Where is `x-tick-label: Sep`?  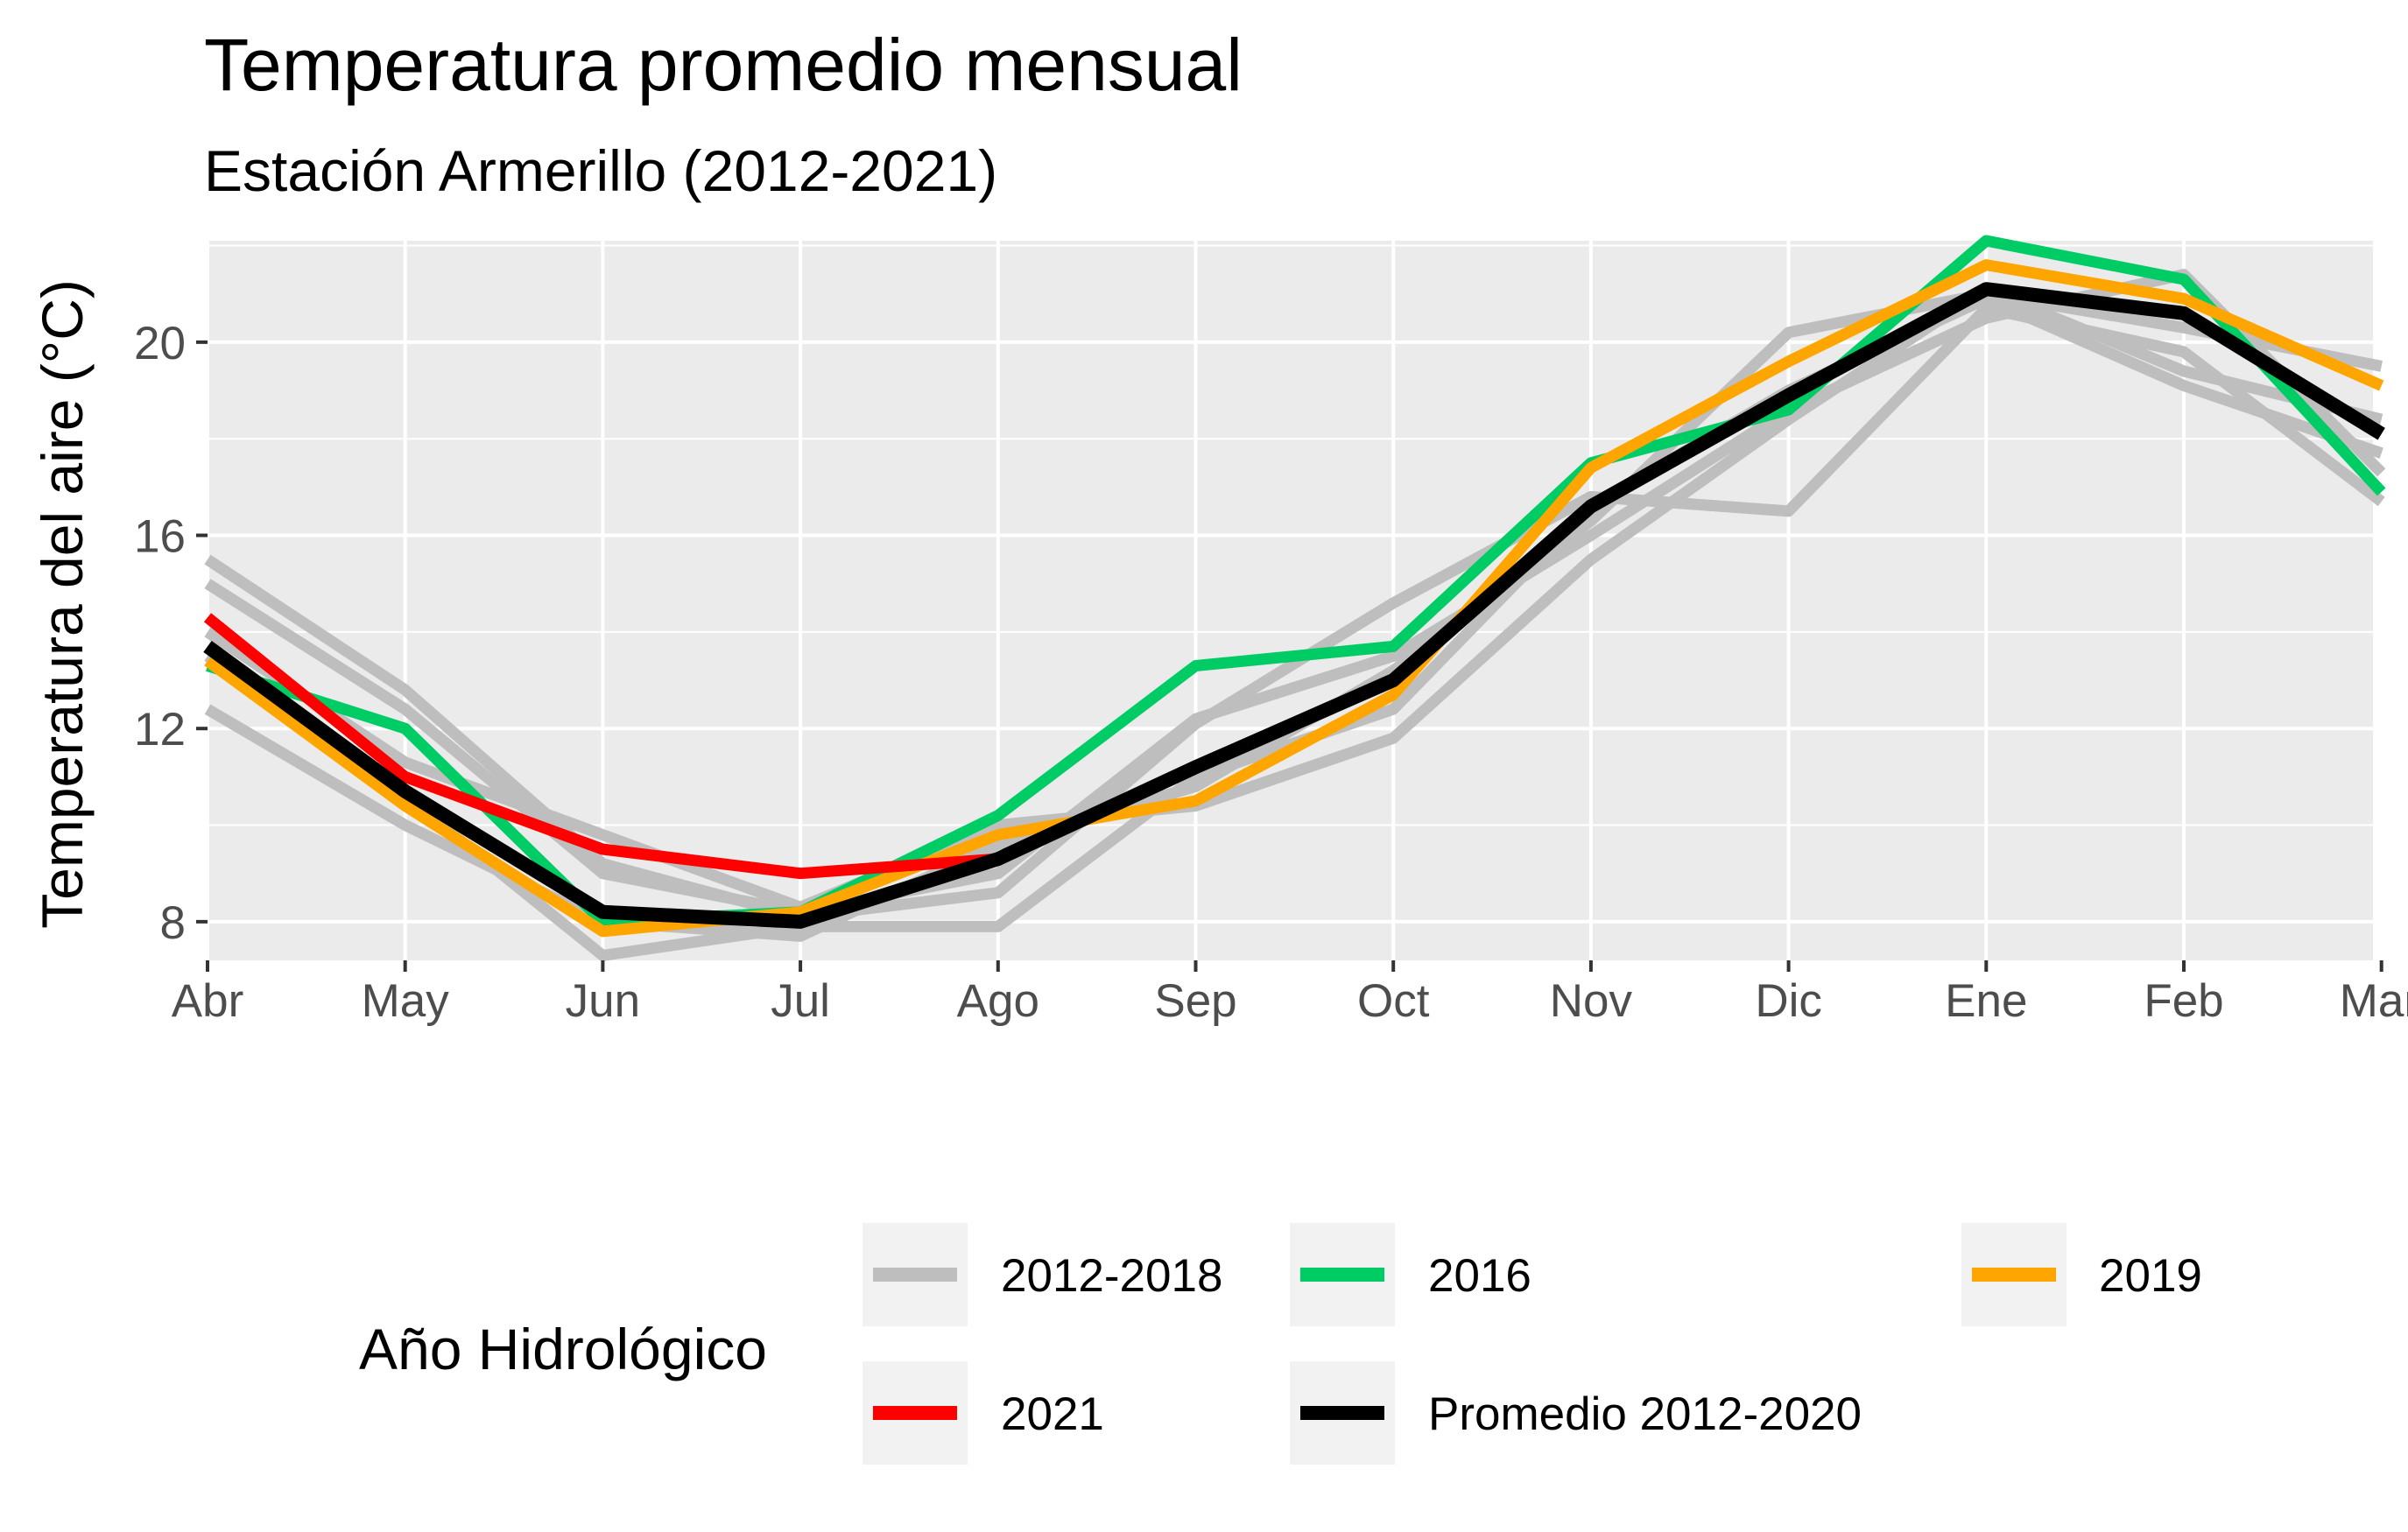 x-tick-label: Sep is located at coordinates (1195, 1001).